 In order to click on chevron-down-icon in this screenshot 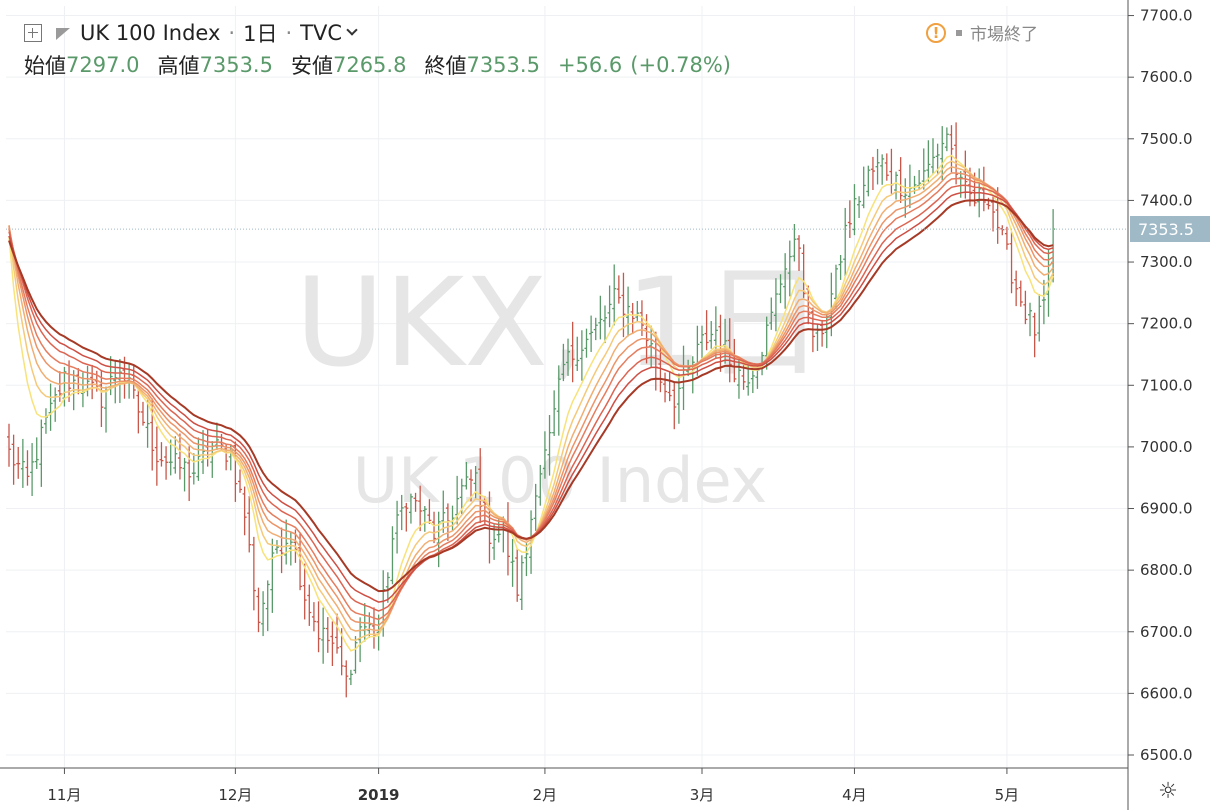, I will do `click(352, 30)`.